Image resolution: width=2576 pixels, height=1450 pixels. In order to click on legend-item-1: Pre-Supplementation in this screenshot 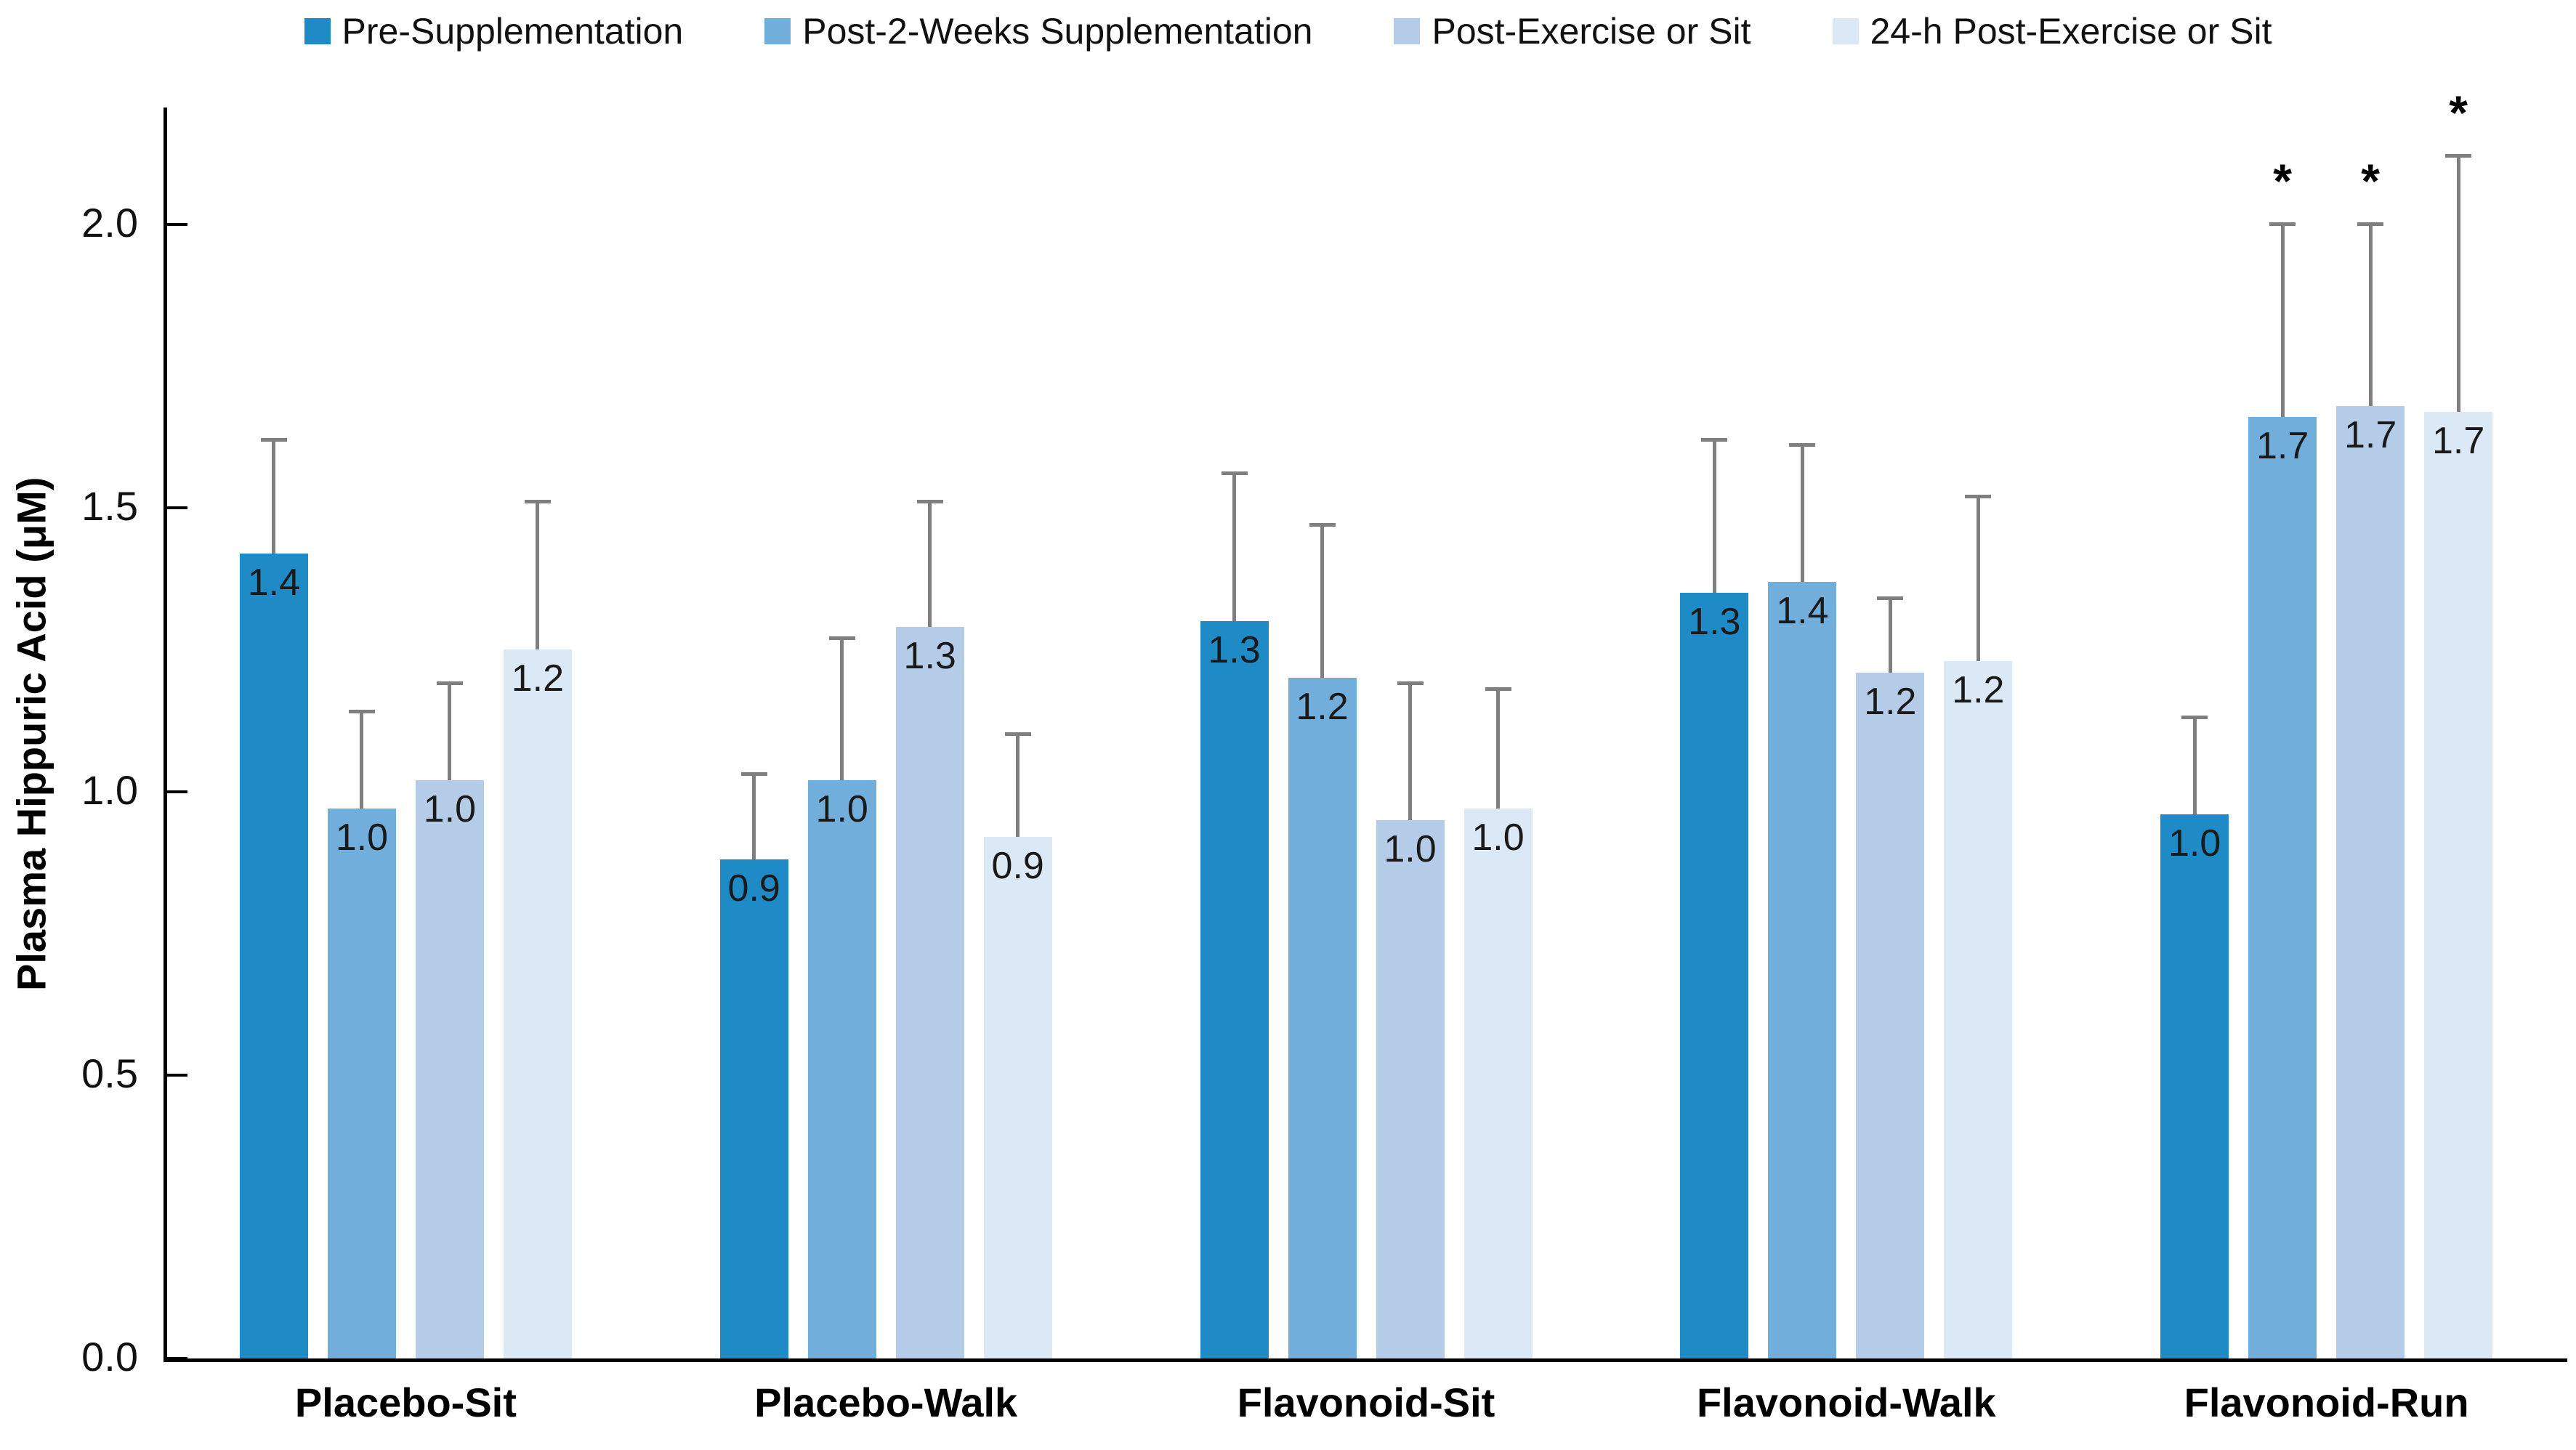, I will do `click(494, 31)`.